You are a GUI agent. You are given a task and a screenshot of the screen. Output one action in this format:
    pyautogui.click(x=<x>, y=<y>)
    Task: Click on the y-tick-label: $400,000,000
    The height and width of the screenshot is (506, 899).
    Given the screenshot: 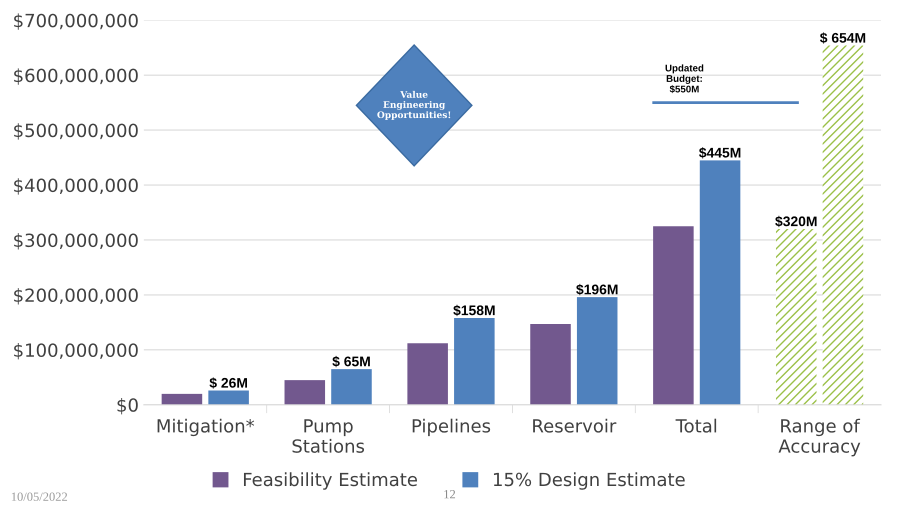 What is the action you would take?
    pyautogui.click(x=76, y=186)
    